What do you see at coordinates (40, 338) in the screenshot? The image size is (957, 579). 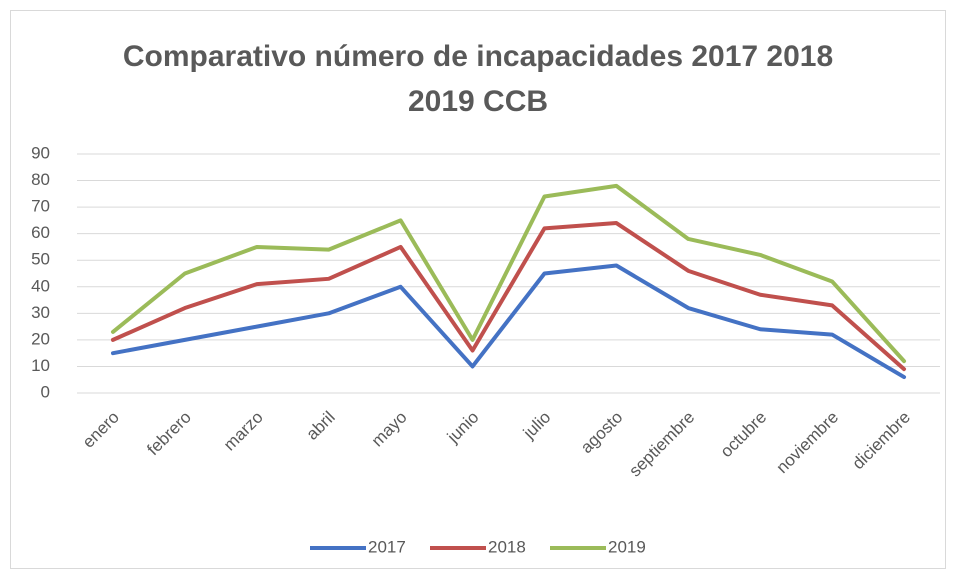 I see `y-tick-label: 20` at bounding box center [40, 338].